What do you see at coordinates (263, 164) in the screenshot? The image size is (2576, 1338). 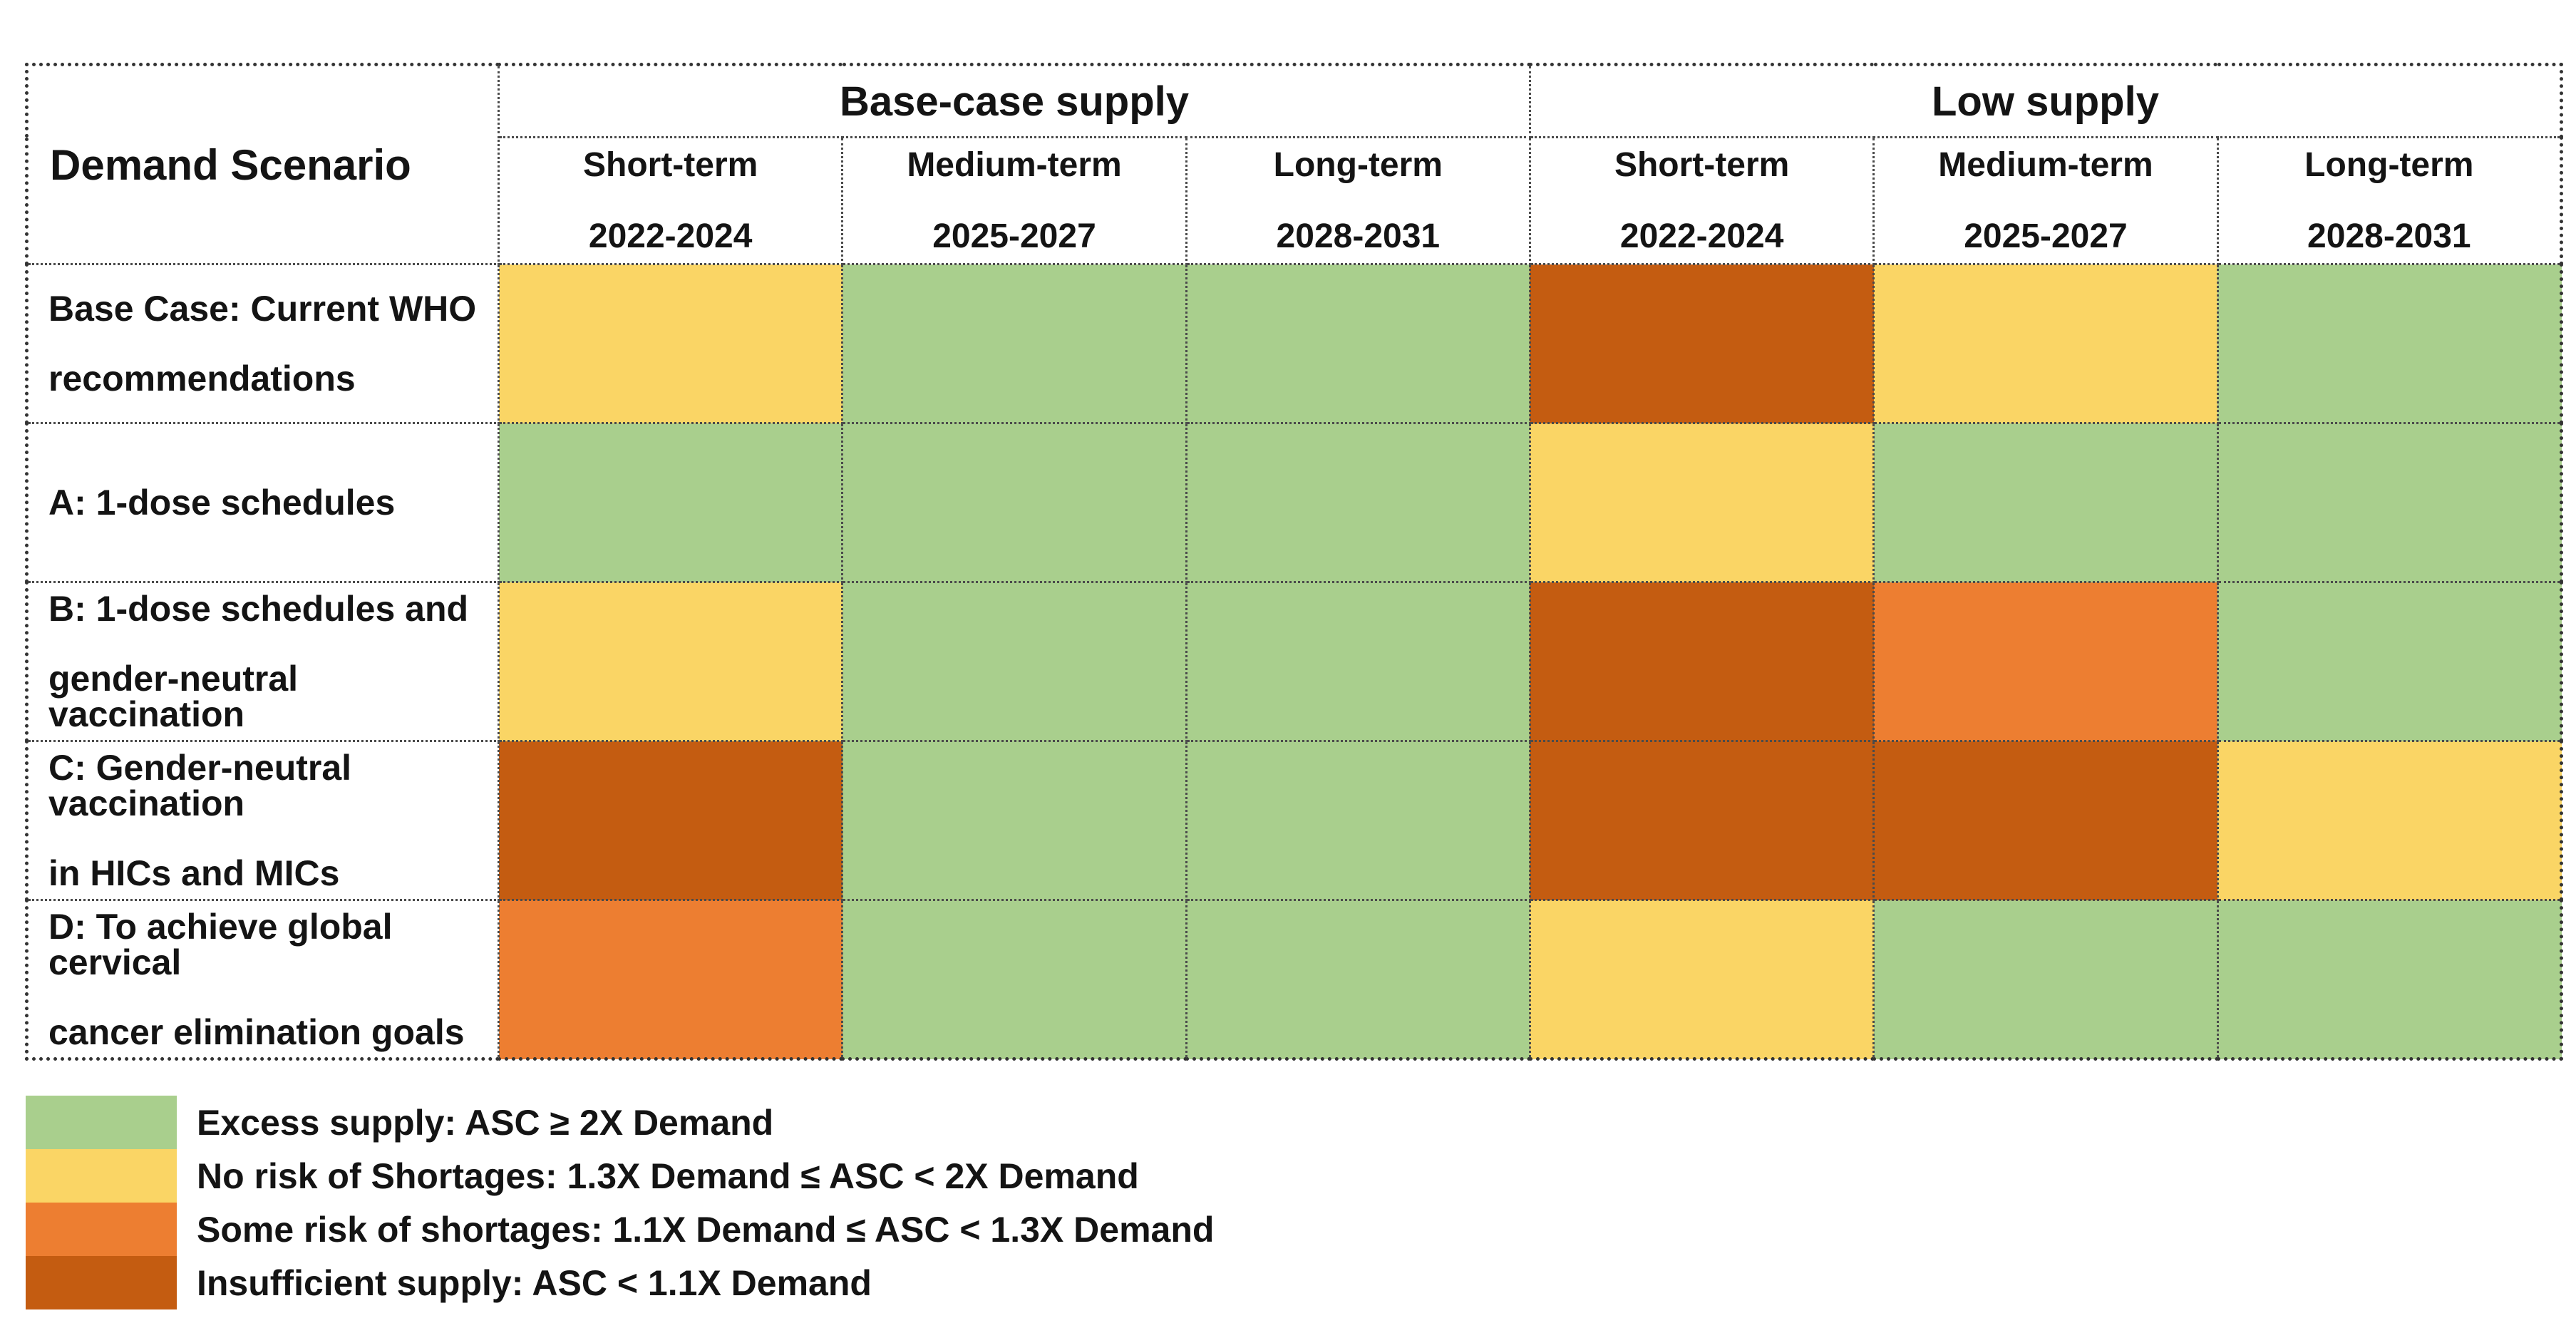 I see `demand-scenario-header: Demand Scenario` at bounding box center [263, 164].